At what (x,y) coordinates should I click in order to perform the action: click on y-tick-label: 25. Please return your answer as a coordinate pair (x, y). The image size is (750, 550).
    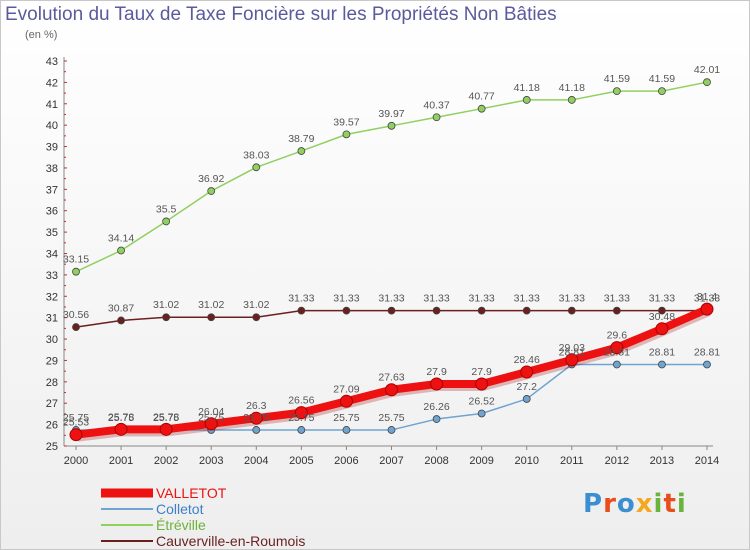
    Looking at the image, I should click on (52, 447).